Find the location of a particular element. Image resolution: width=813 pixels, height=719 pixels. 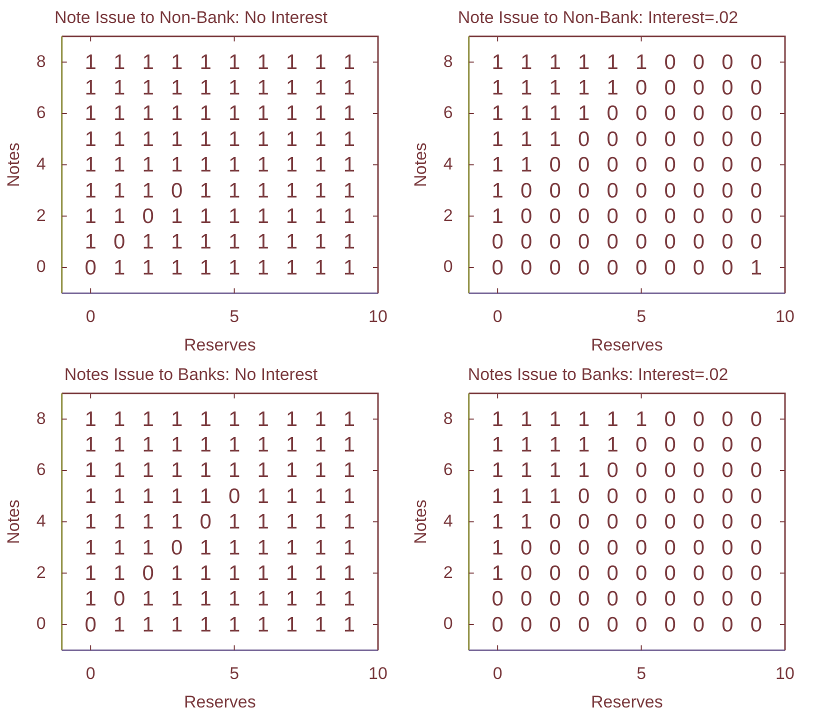

x-axis-title: Reserves is located at coordinates (220, 702).